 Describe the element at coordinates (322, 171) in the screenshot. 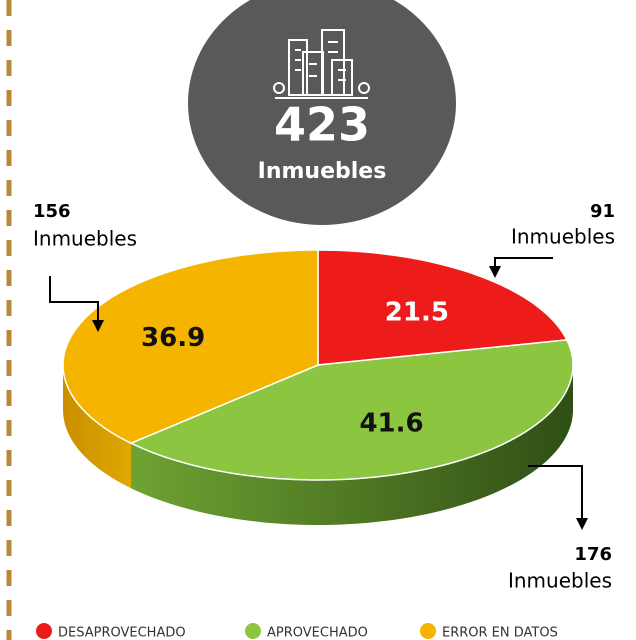

I see `total-label: Inmuebles` at that location.